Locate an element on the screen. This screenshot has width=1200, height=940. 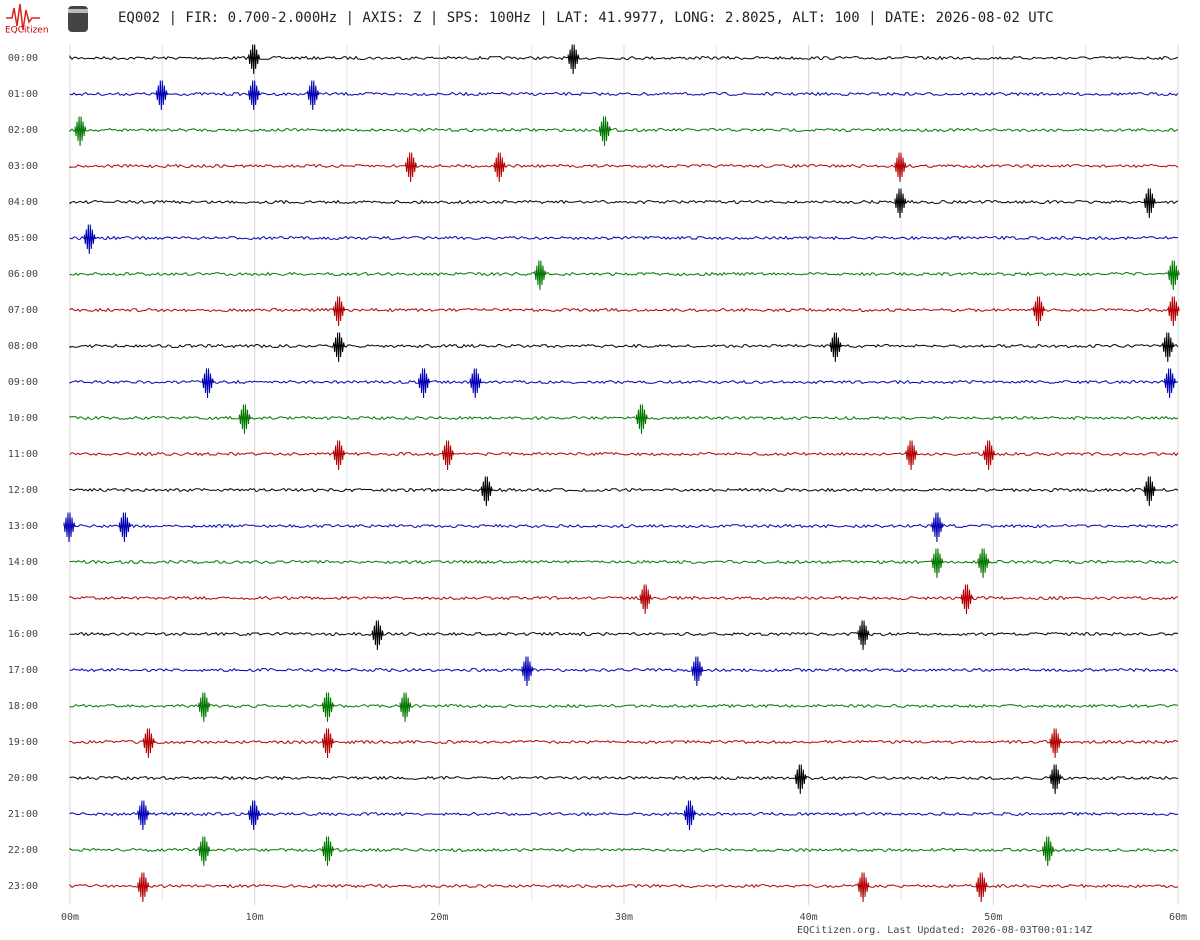
row-label: 01:00 is located at coordinates (23, 94).